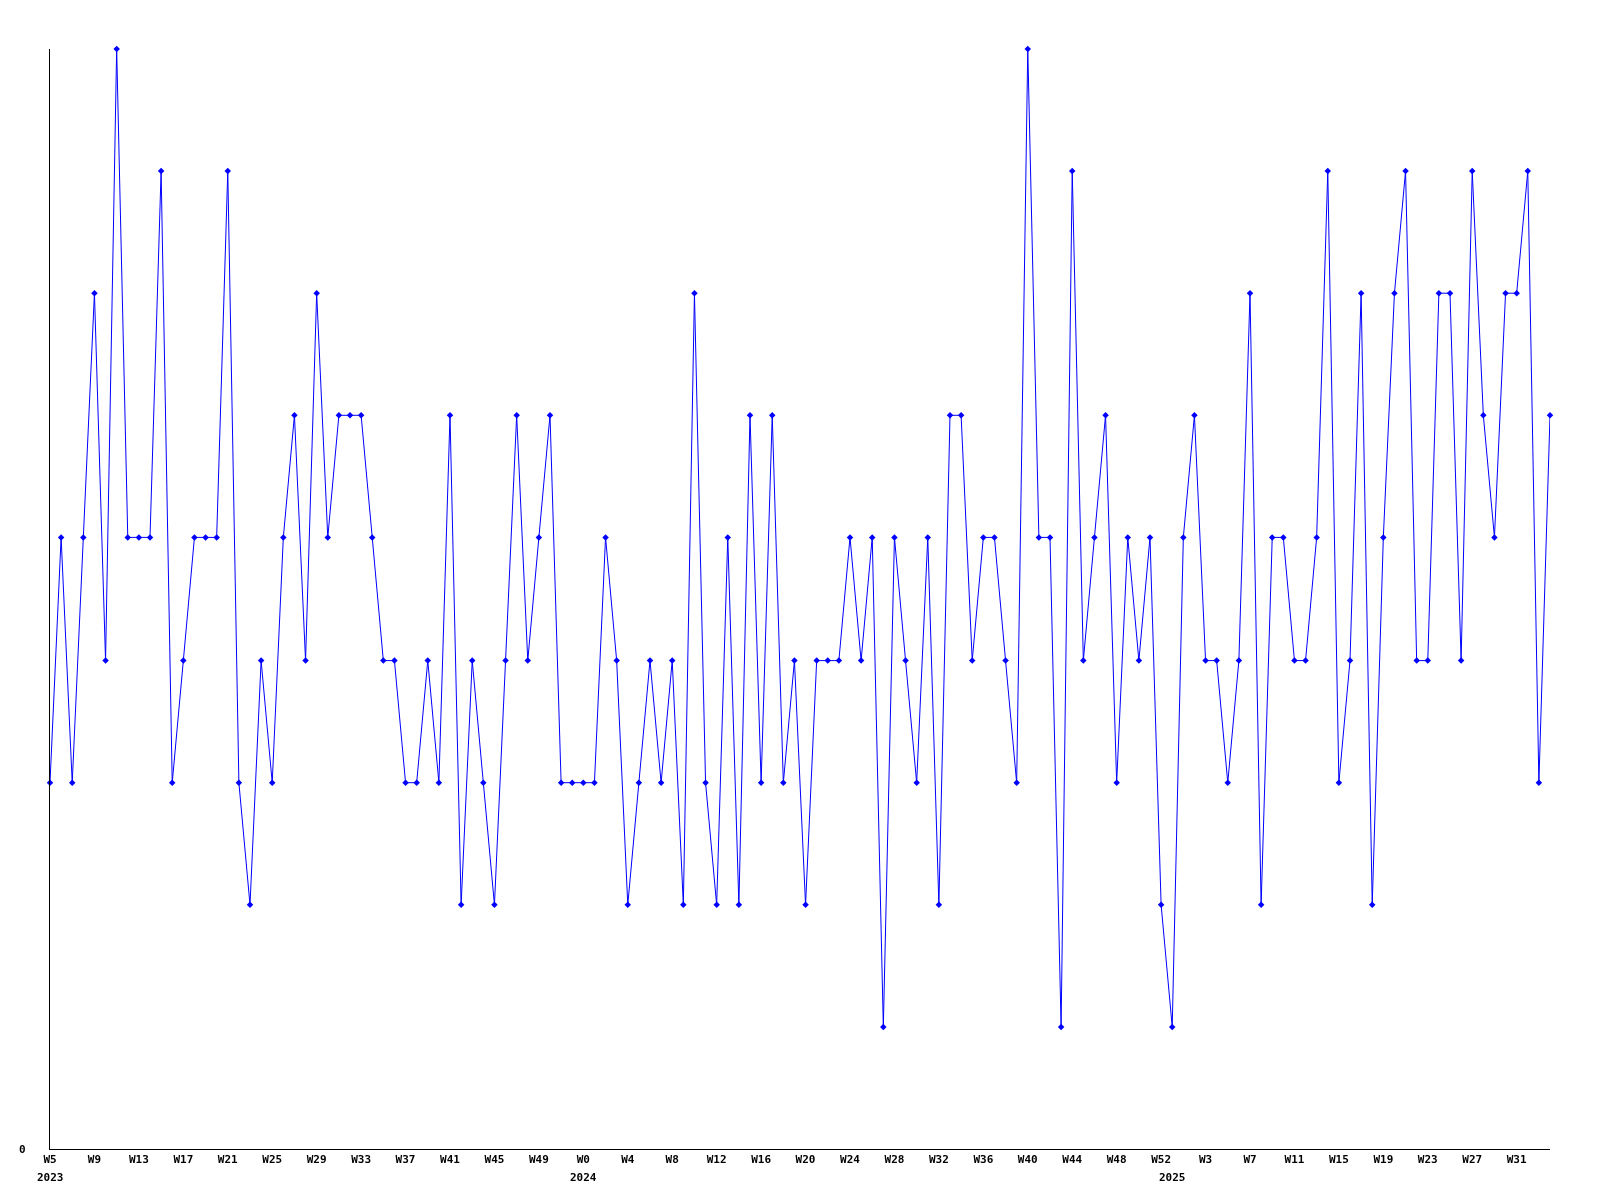 This screenshot has height=1200, width=1600. I want to click on category-label: W0 2024, so click(583, 1168).